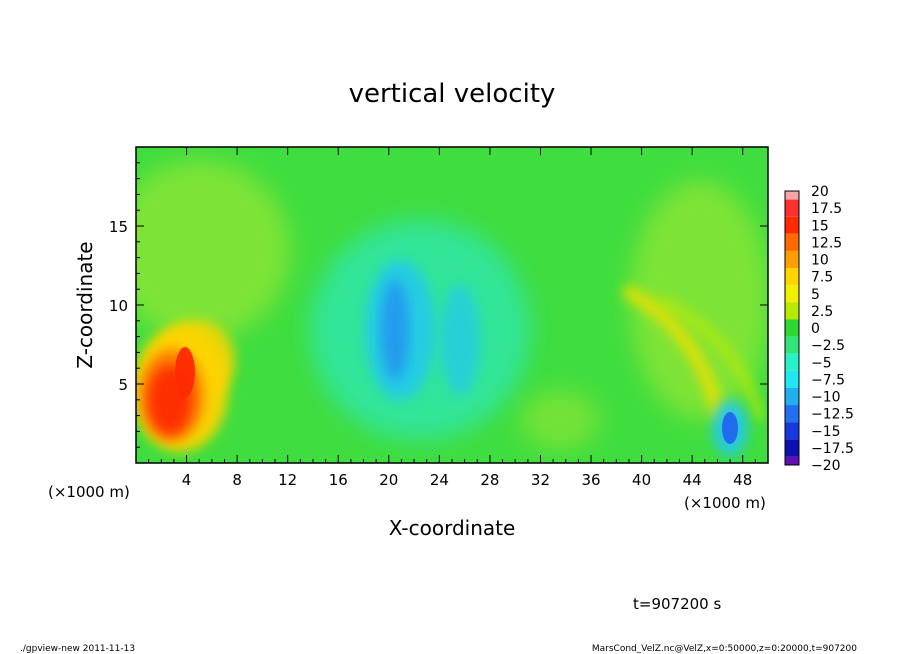 The height and width of the screenshot is (654, 904). I want to click on x-tick-label: 8, so click(237, 480).